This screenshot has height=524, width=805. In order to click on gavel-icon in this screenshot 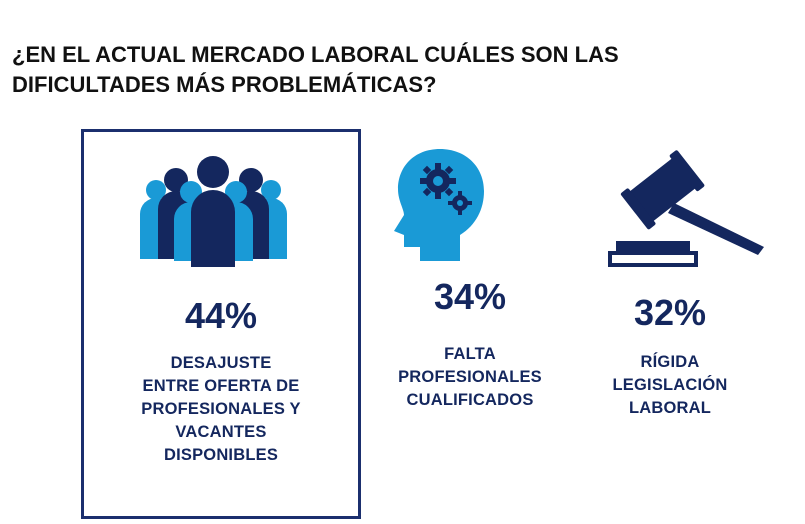, I will do `click(686, 208)`.